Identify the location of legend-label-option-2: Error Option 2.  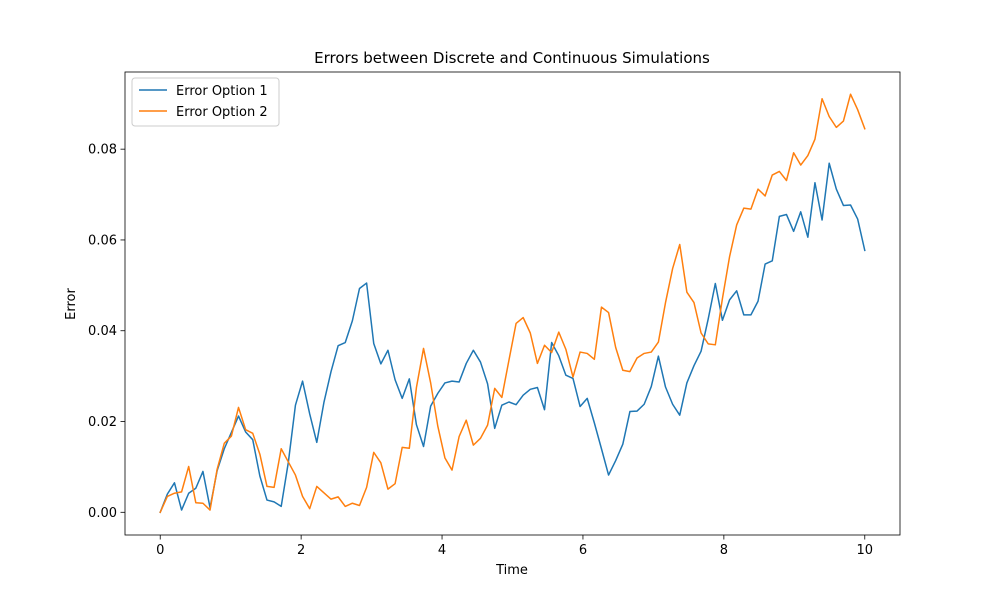
(222, 112).